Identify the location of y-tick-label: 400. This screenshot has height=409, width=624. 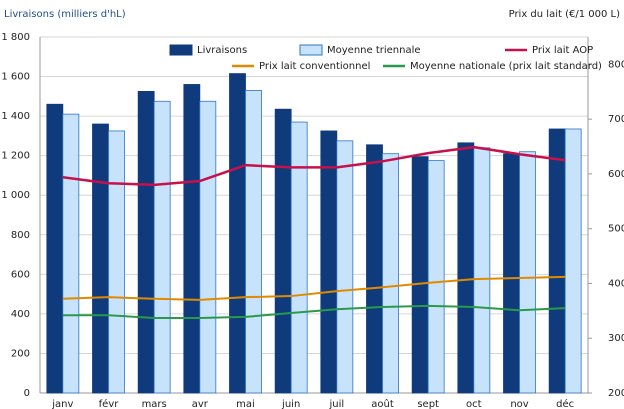
(20, 314).